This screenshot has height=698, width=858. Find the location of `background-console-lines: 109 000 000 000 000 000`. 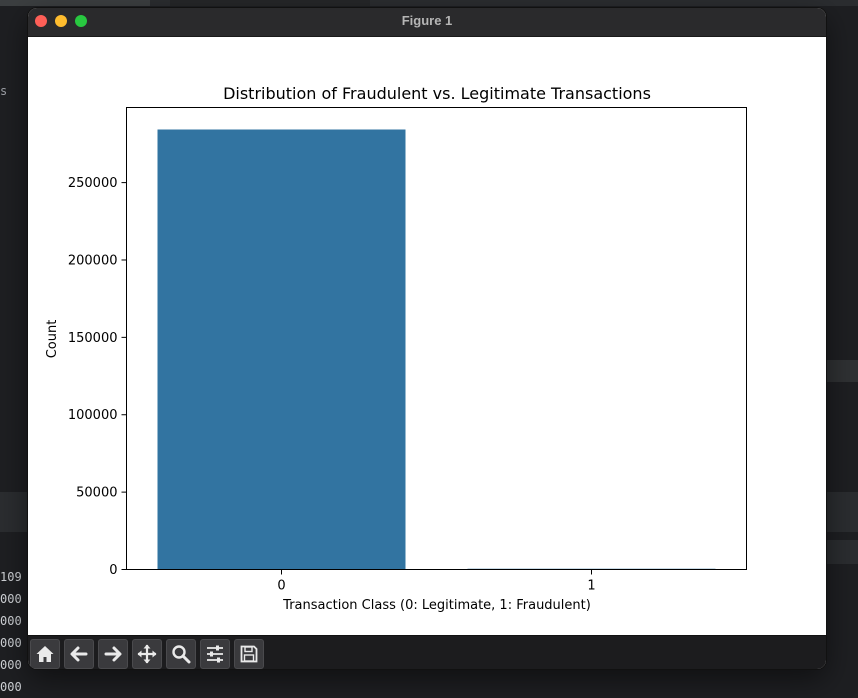

background-console-lines: 109 000 000 000 000 000 is located at coordinates (13, 632).